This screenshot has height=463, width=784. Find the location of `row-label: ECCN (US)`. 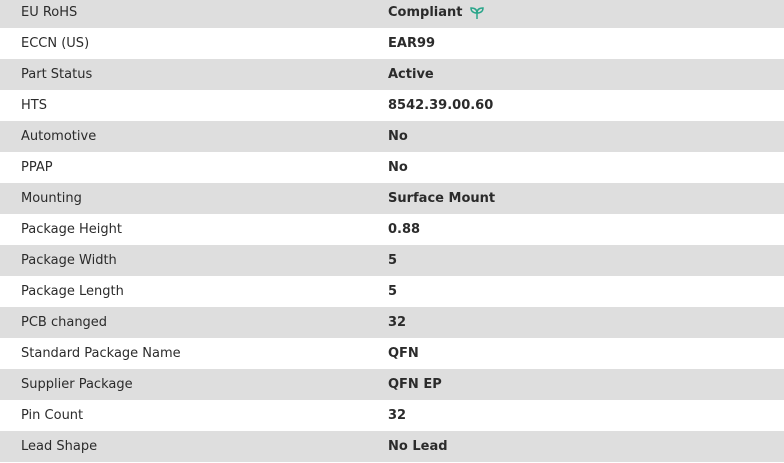

row-label: ECCN (US) is located at coordinates (55, 43).